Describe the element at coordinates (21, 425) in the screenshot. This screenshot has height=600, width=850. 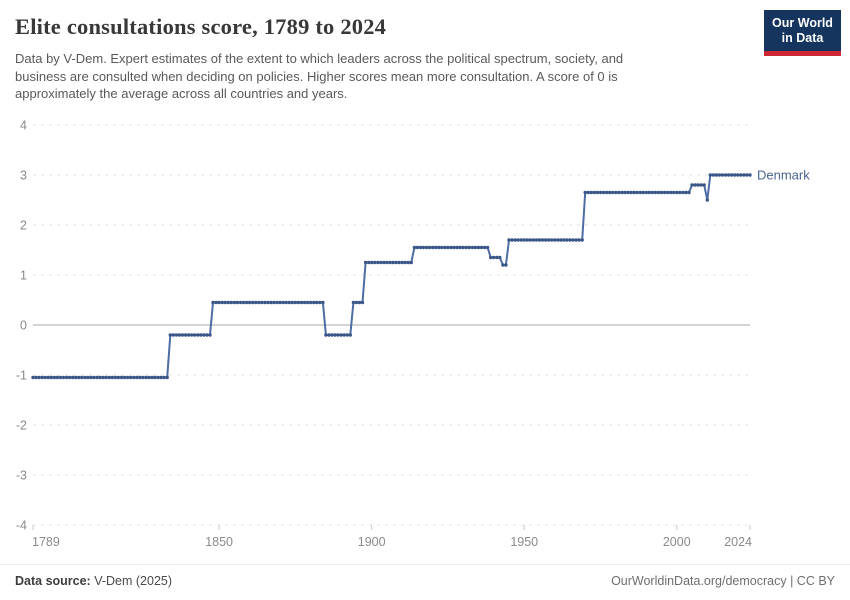
I see `y-axis-tick-label: -2` at that location.